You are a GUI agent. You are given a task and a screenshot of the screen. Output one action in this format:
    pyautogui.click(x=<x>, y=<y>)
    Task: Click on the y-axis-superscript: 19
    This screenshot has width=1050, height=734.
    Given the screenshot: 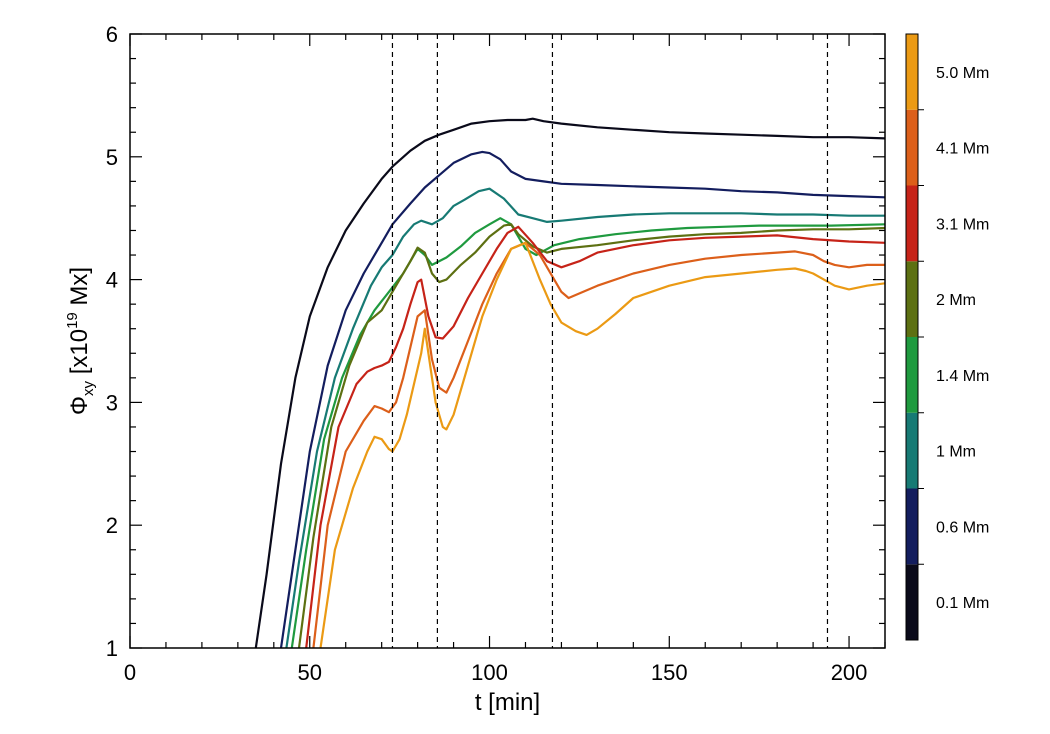 What is the action you would take?
    pyautogui.click(x=72, y=320)
    